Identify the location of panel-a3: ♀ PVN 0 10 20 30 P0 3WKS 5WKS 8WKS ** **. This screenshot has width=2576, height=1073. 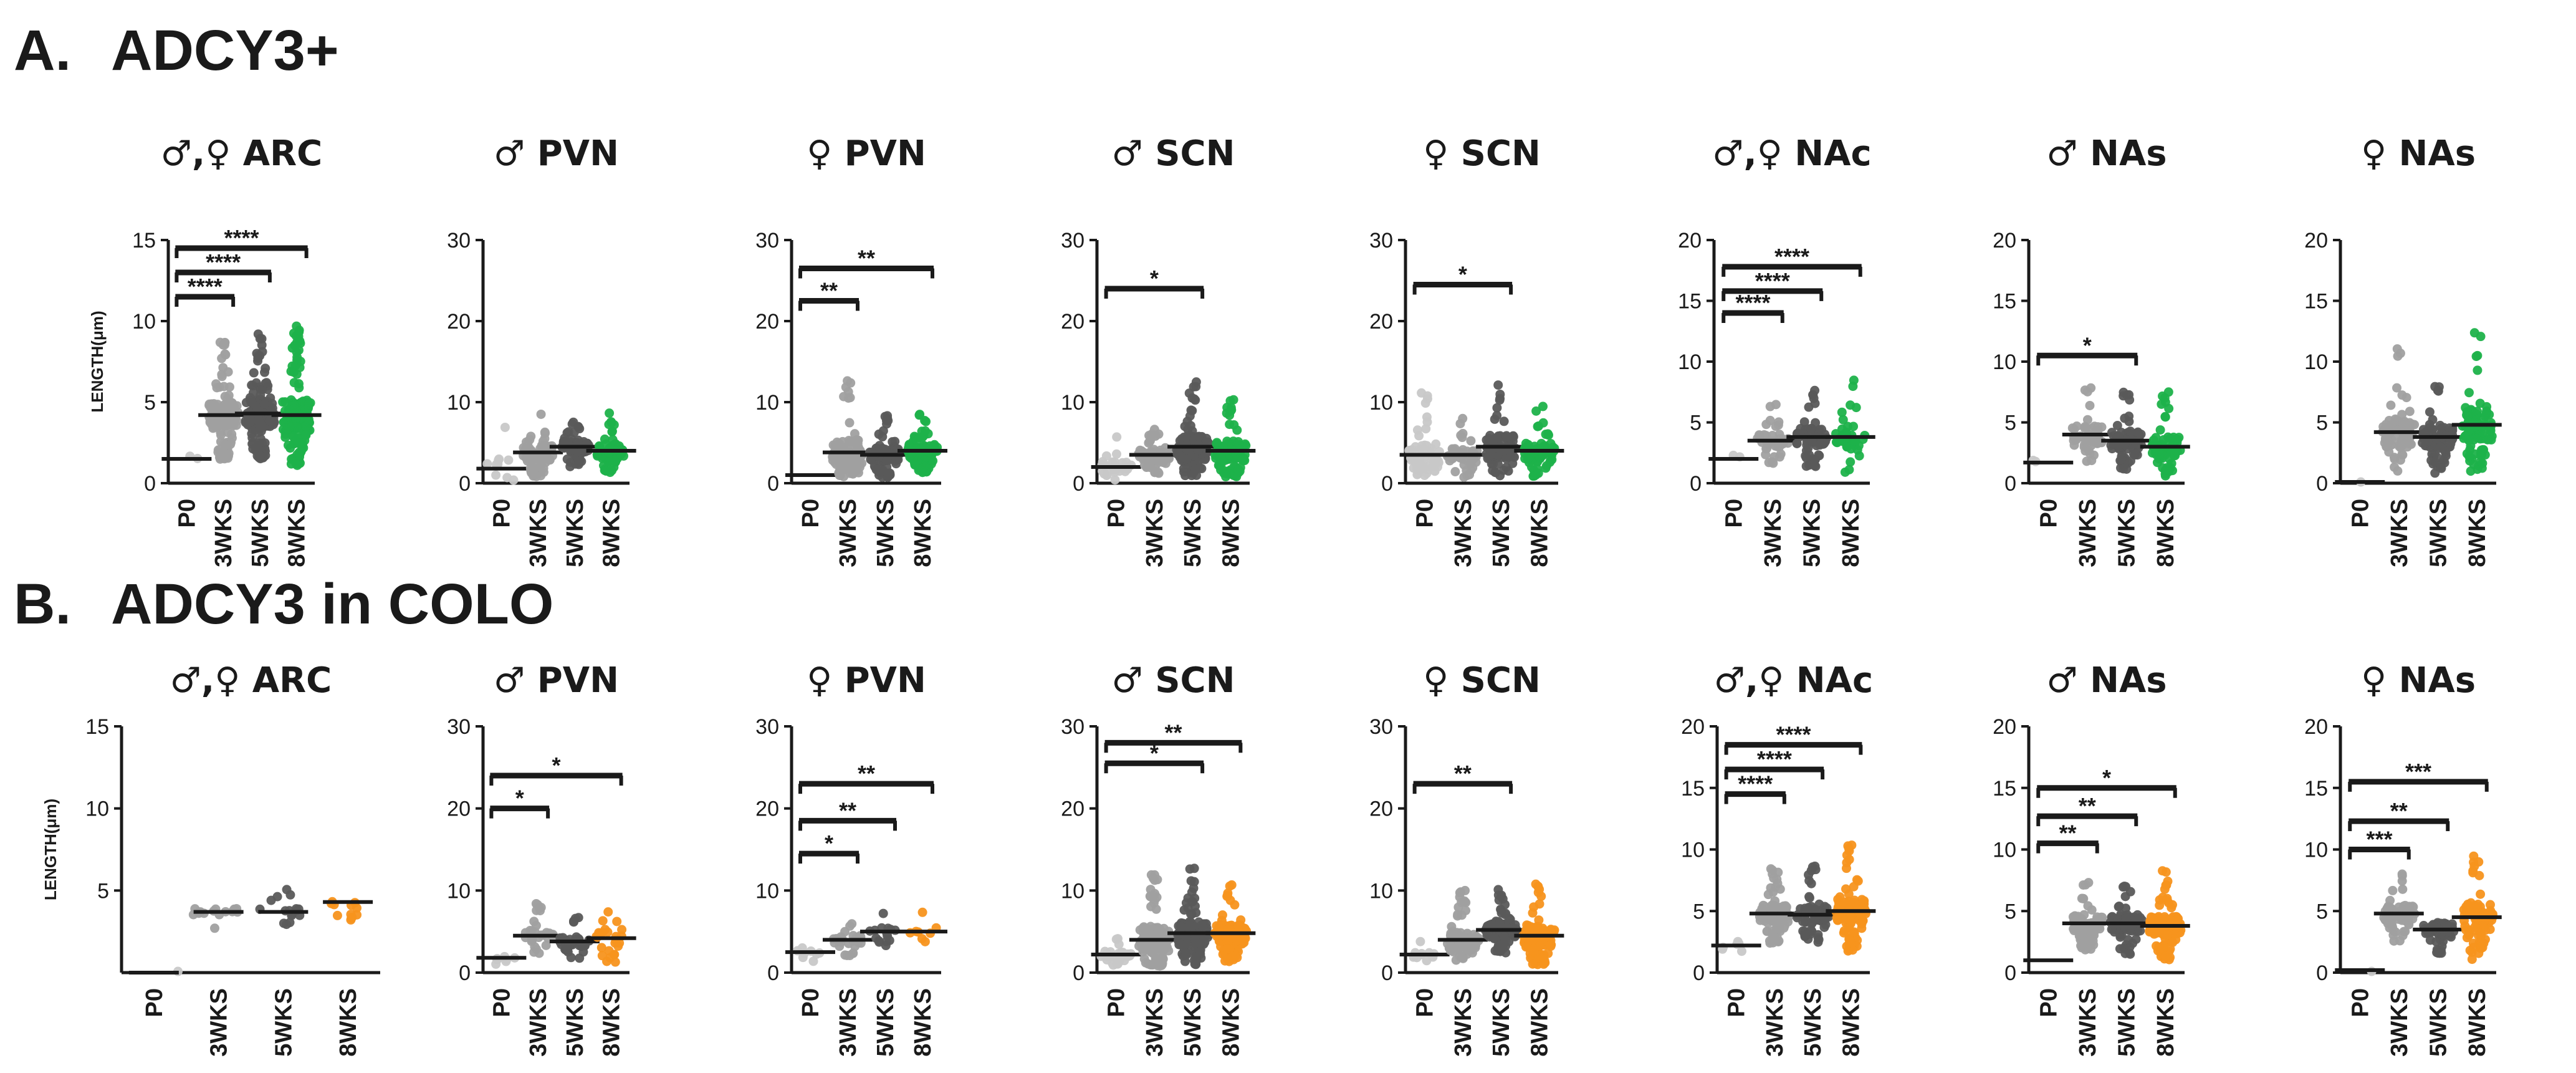
(851, 350).